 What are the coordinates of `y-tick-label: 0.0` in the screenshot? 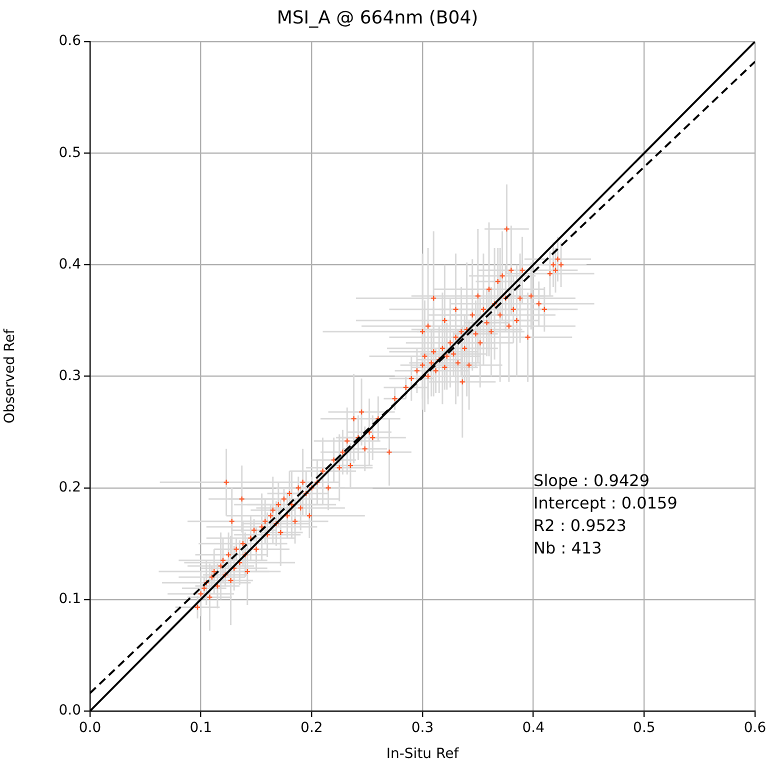 It's located at (69, 710).